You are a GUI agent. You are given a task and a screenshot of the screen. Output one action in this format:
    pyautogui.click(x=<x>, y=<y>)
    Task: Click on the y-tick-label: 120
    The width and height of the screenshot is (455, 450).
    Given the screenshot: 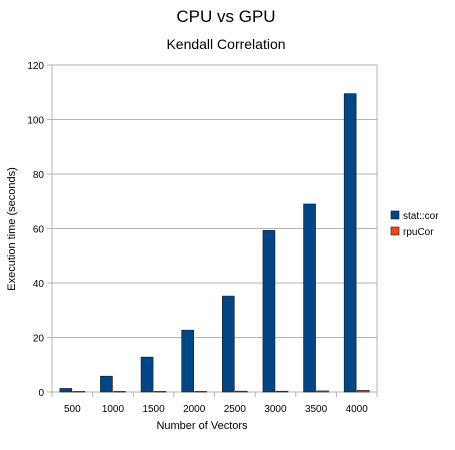 What is the action you would take?
    pyautogui.click(x=35, y=66)
    